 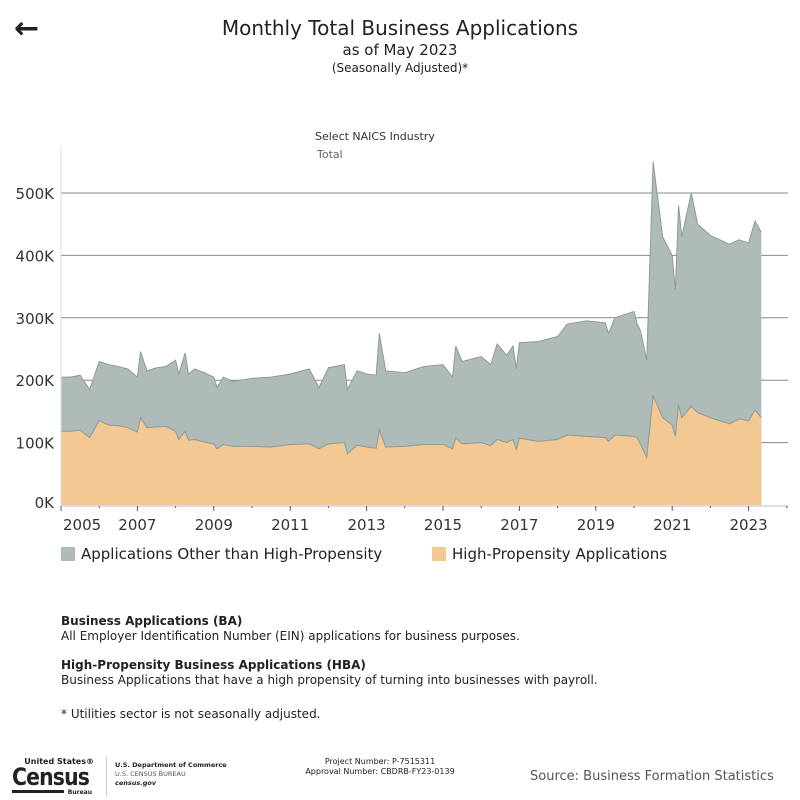 I want to click on naics-filter-label: Select NAICS Industry, so click(x=375, y=136).